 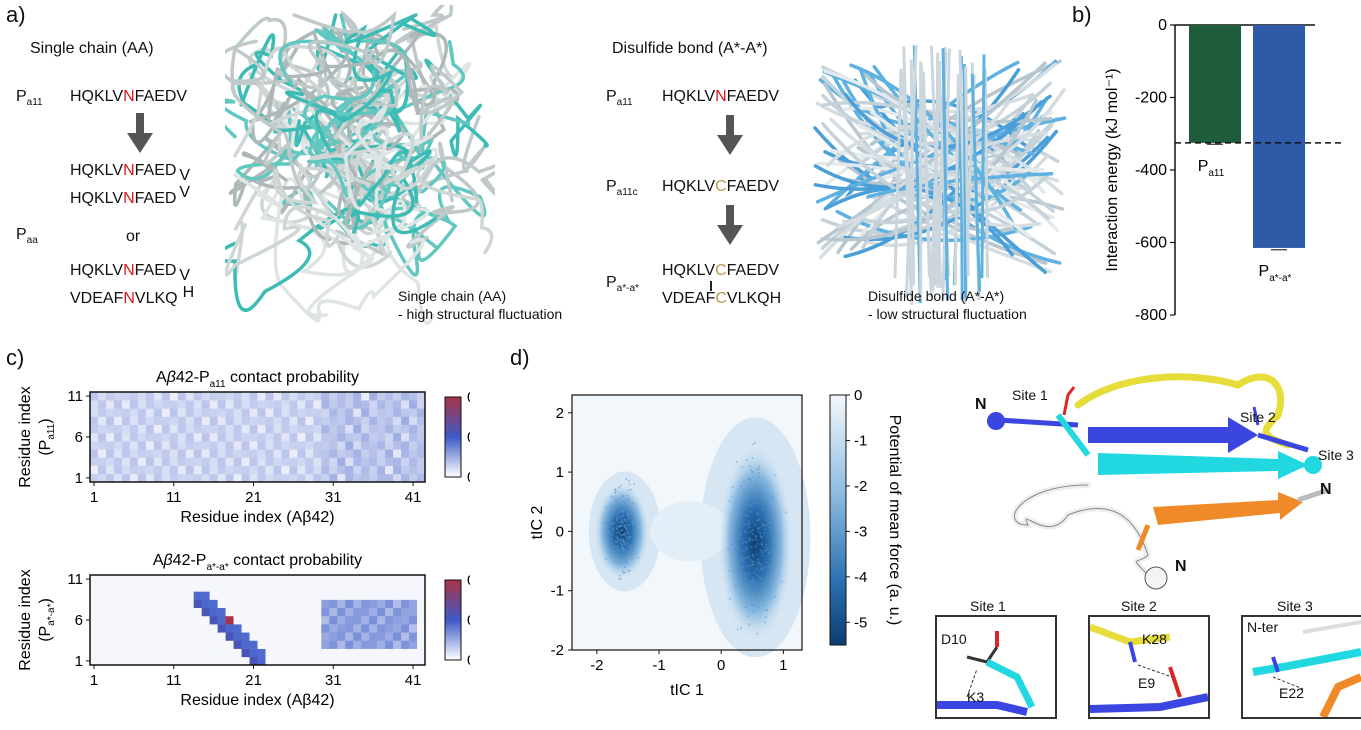 I want to click on y-tick-label: 1, so click(x=560, y=472).